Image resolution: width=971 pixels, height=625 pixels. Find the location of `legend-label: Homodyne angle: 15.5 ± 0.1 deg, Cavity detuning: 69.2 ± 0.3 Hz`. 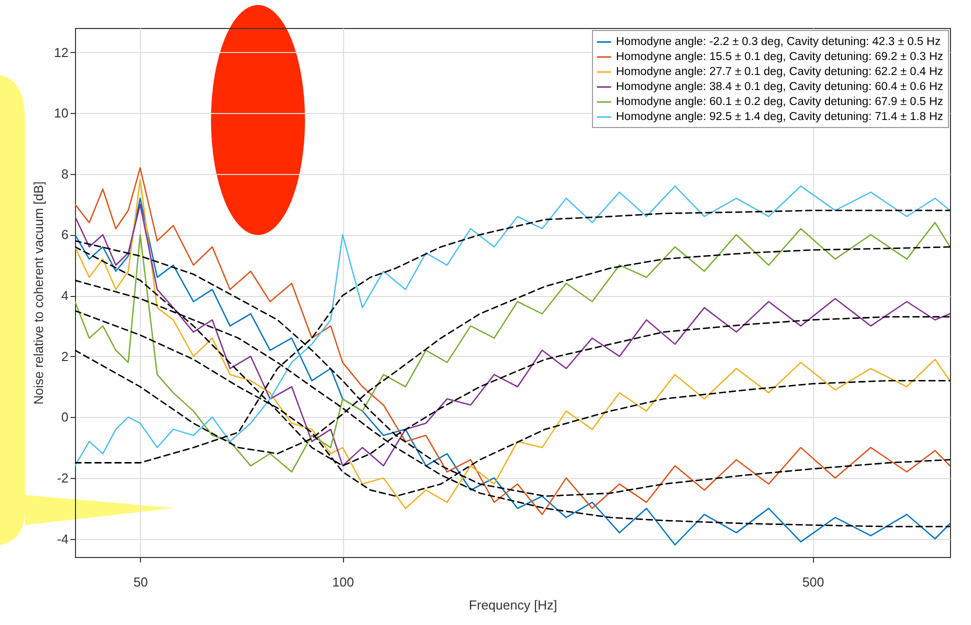

legend-label: Homodyne angle: 15.5 ± 0.1 deg, Cavity detuning: 69.2 ± 0.3 Hz is located at coordinates (780, 57).